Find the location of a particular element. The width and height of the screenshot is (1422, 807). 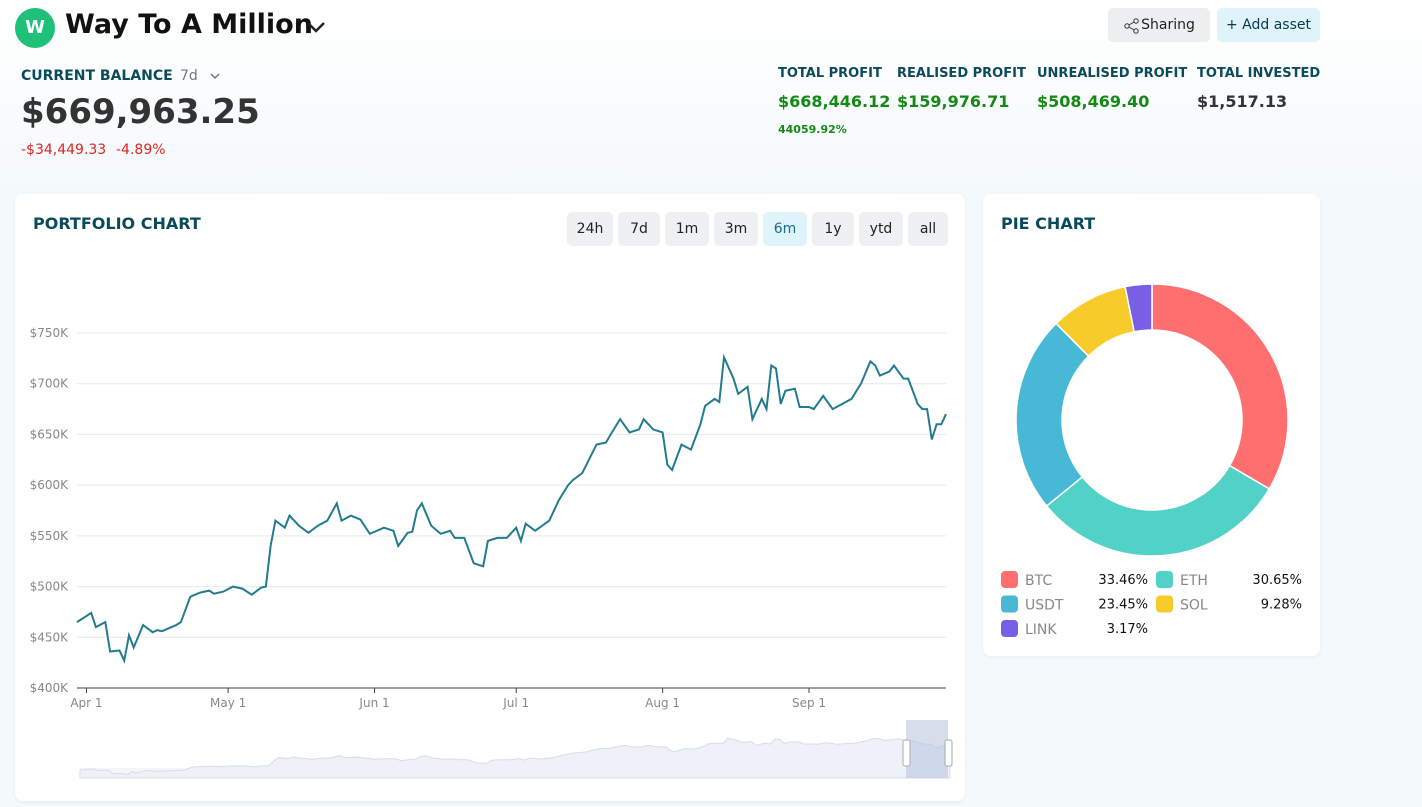

x-tick-label: Jul 1 is located at coordinates (515, 703).